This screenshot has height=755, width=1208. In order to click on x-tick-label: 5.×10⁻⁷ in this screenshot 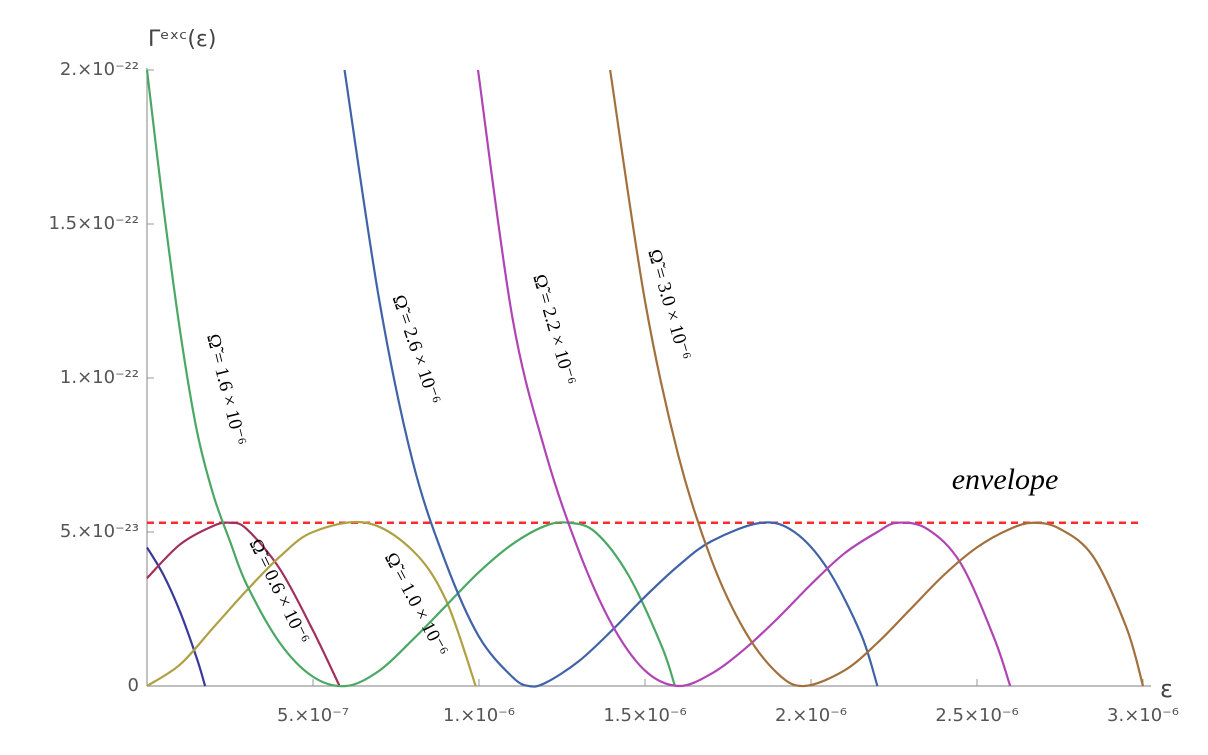, I will do `click(313, 715)`.